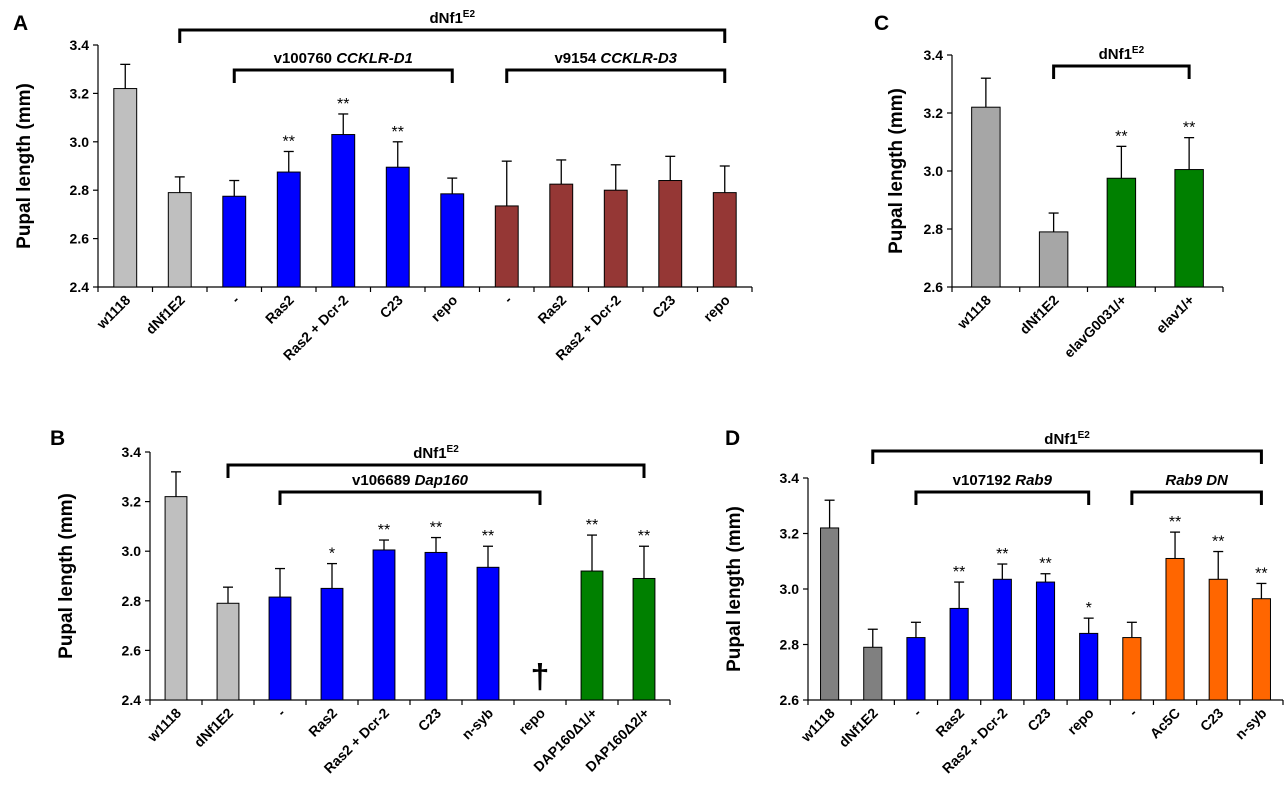 Image resolution: width=1287 pixels, height=800 pixels. I want to click on bracket-label-italic: Rab9 DN, so click(1197, 480).